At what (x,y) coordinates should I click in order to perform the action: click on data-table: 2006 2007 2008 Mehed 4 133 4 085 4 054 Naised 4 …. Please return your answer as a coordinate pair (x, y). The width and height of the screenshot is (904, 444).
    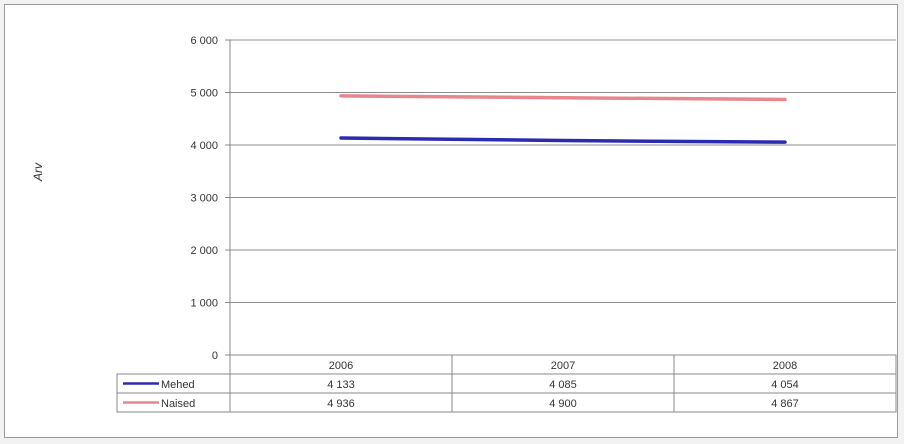
    Looking at the image, I should click on (506, 383).